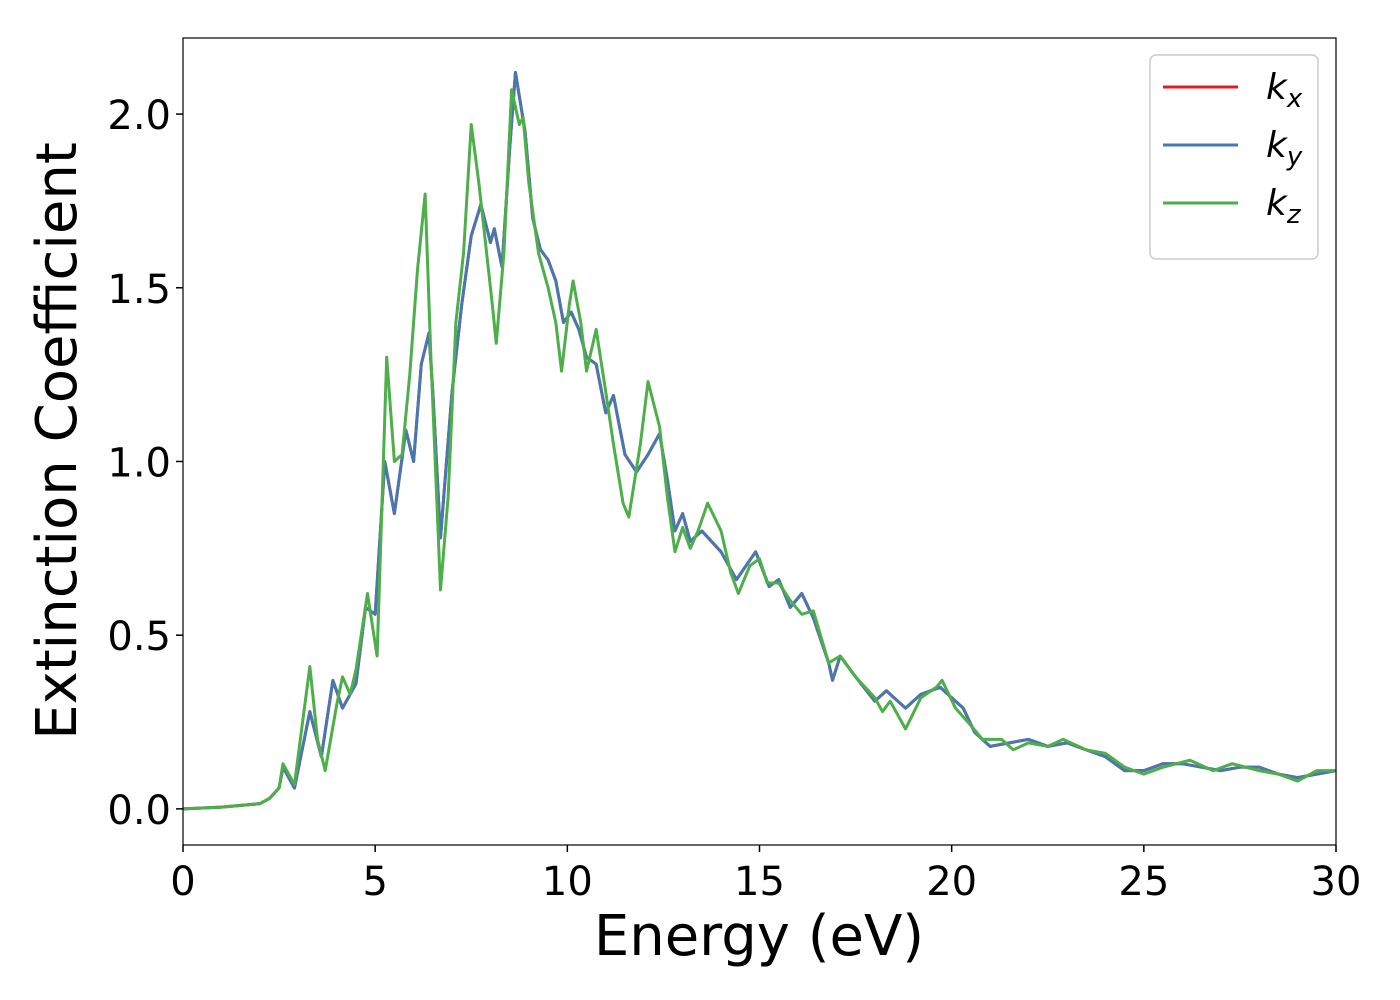 This screenshot has height=1000, width=1400. What do you see at coordinates (139, 116) in the screenshot?
I see `y-tick-label: 2.0` at bounding box center [139, 116].